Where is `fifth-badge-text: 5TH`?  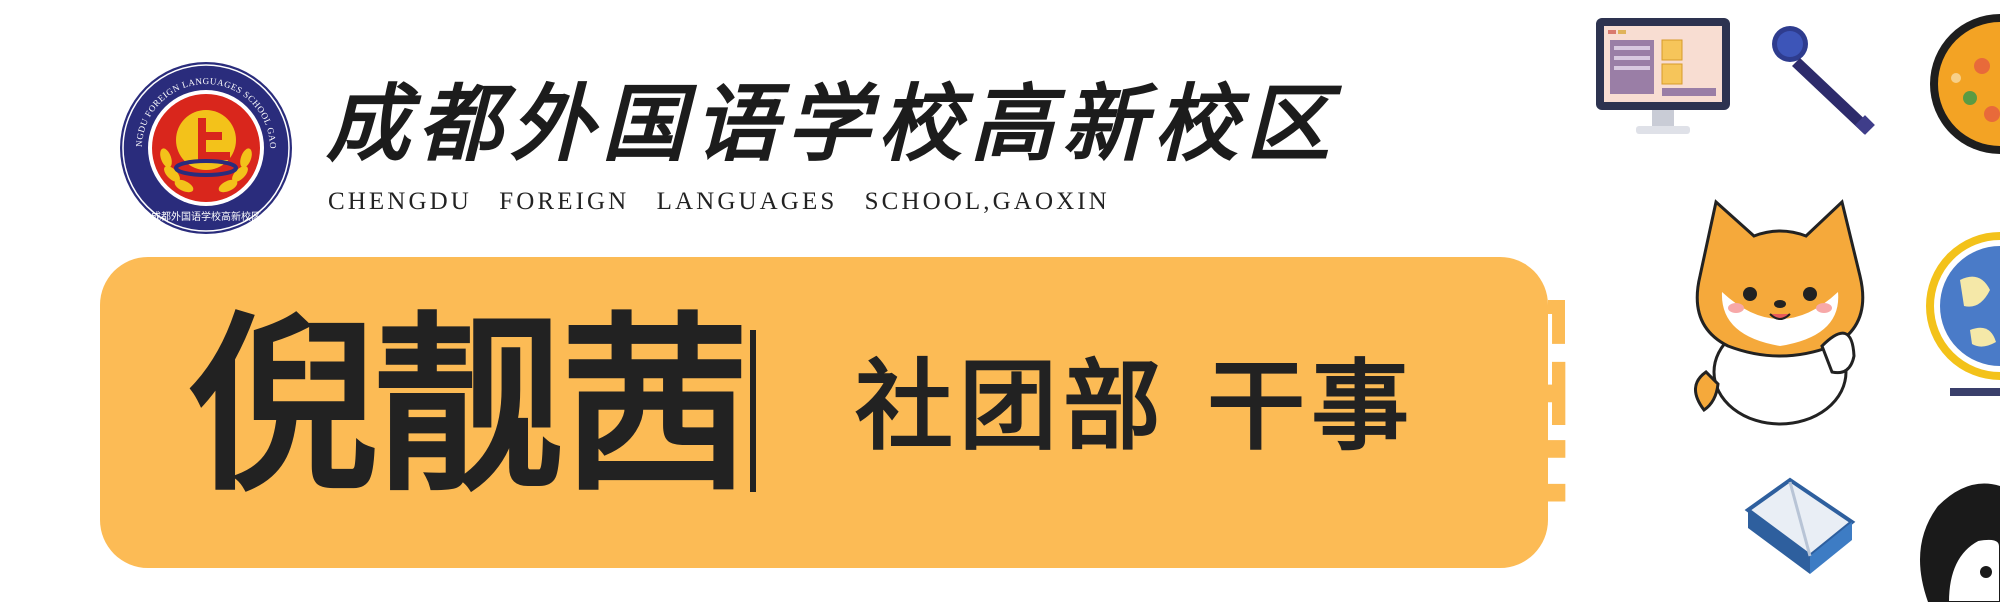
fifth-badge-text: 5TH is located at coordinates (1565, 403).